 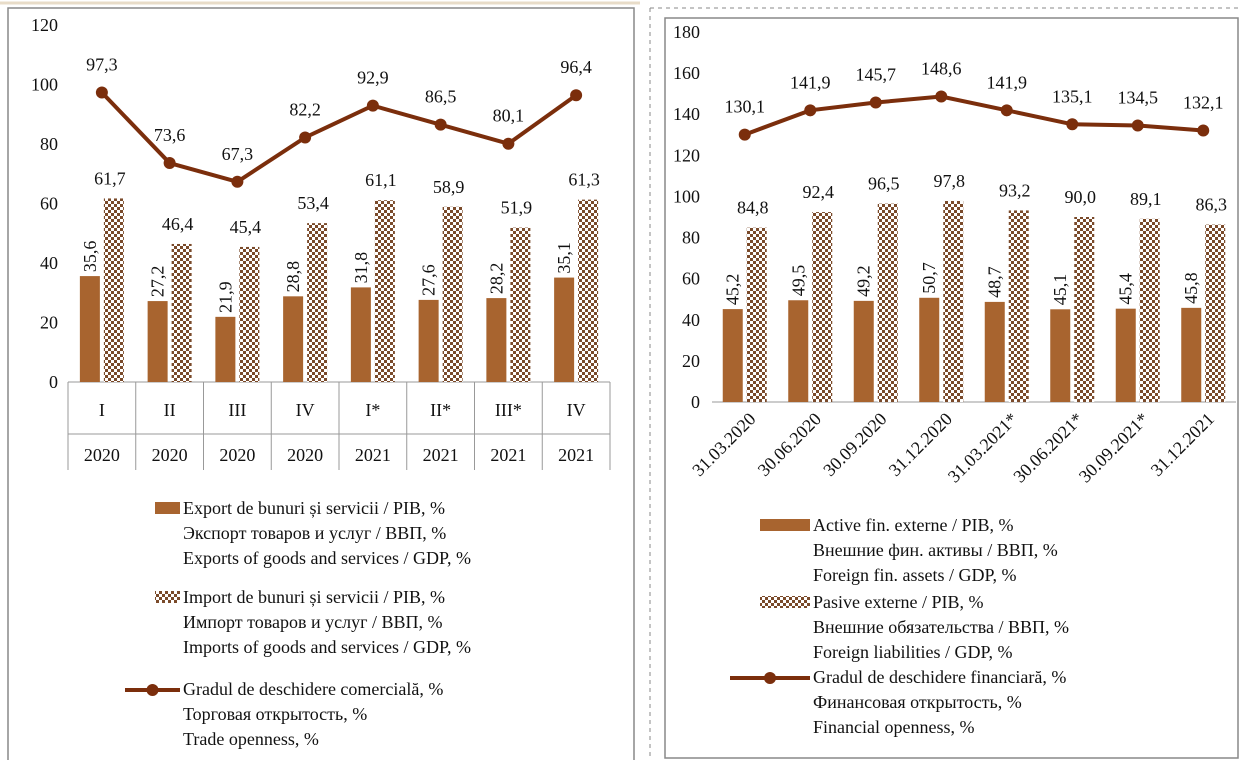 What do you see at coordinates (1015, 190) in the screenshot?
I see `data-label: 93,2` at bounding box center [1015, 190].